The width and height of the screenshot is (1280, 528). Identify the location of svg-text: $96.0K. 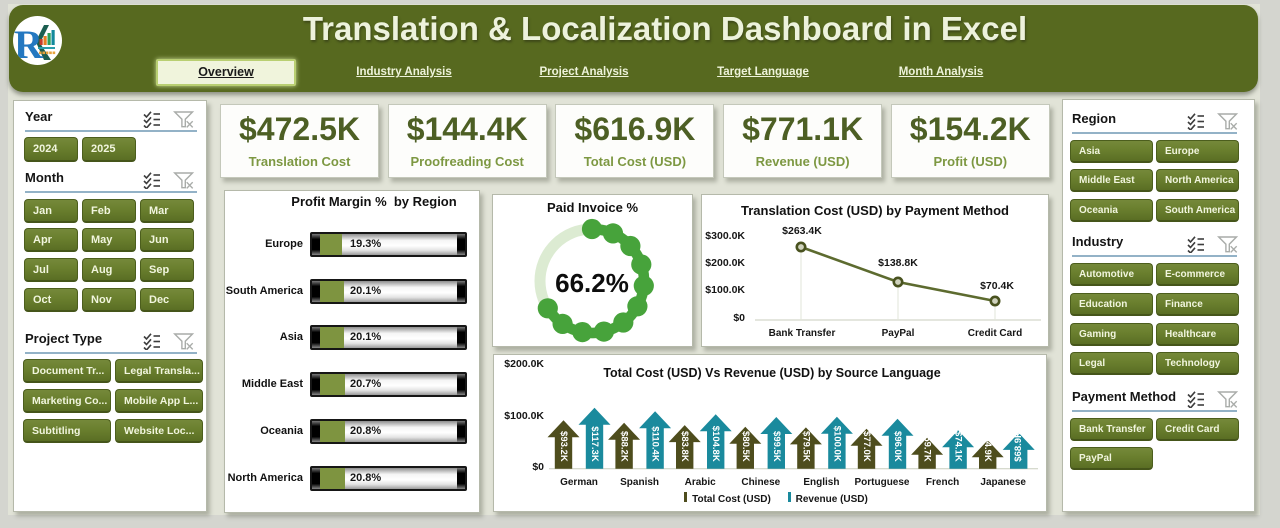
(897, 446).